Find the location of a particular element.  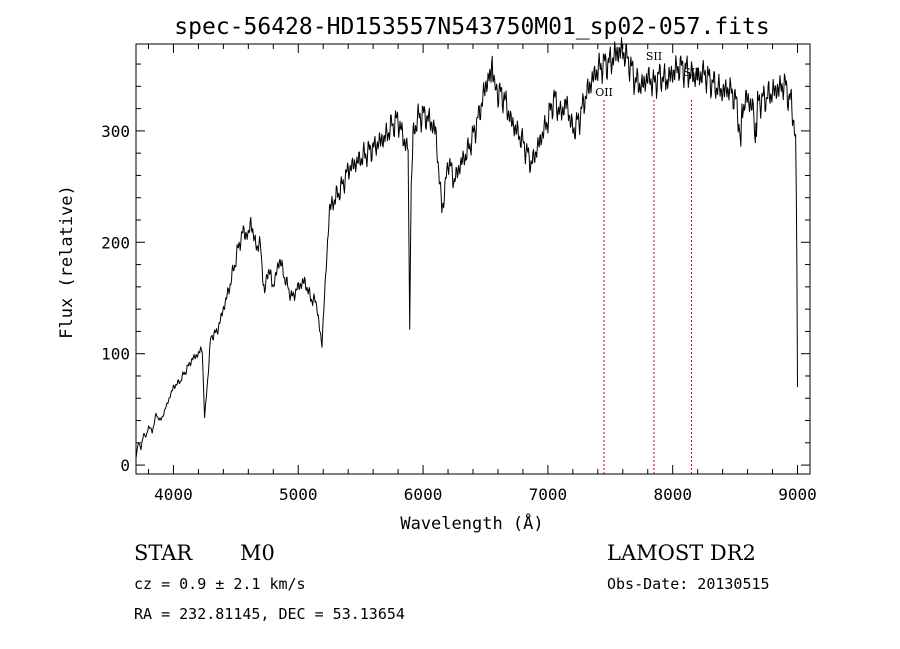

x-tick-label: 7000 is located at coordinates (548, 494).